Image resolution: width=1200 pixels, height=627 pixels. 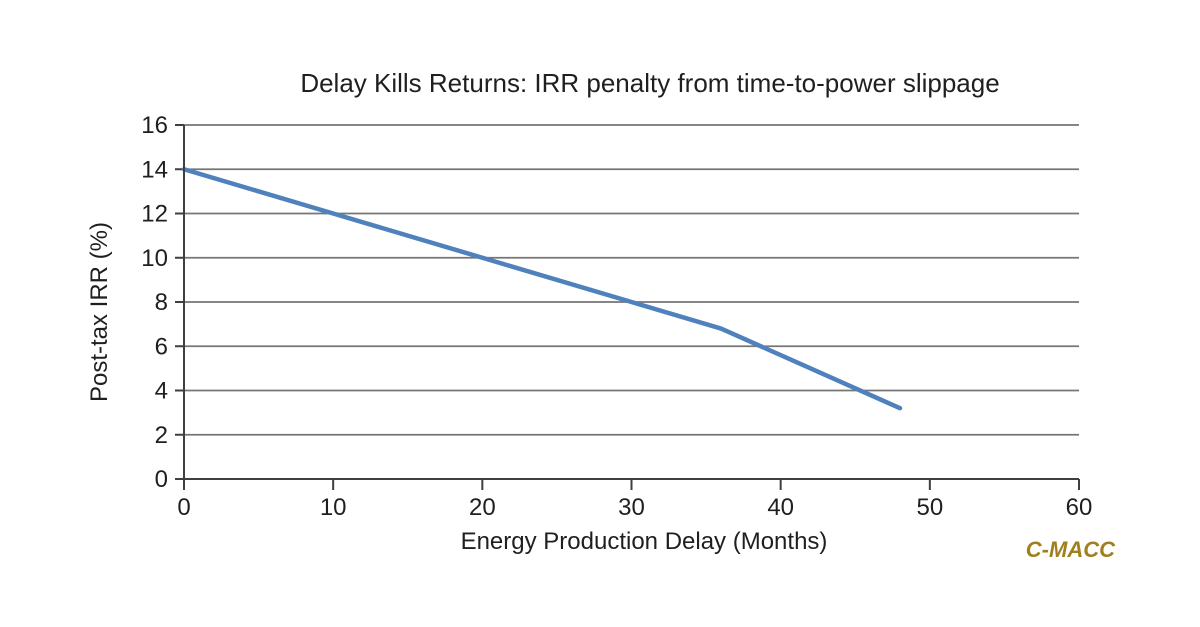 I want to click on y-tick-label: 8, so click(x=161, y=302).